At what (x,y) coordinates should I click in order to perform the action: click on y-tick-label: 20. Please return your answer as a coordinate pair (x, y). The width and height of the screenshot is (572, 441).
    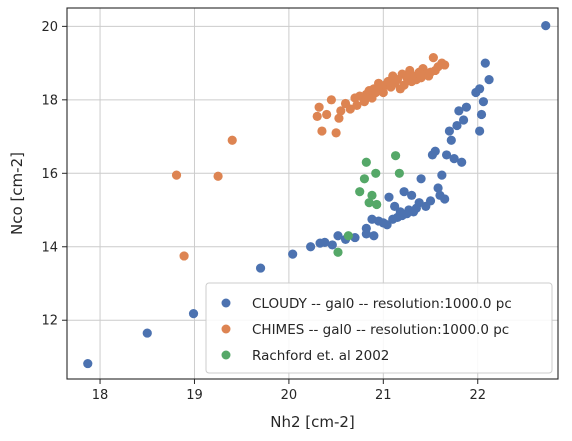
    Looking at the image, I should click on (49, 27).